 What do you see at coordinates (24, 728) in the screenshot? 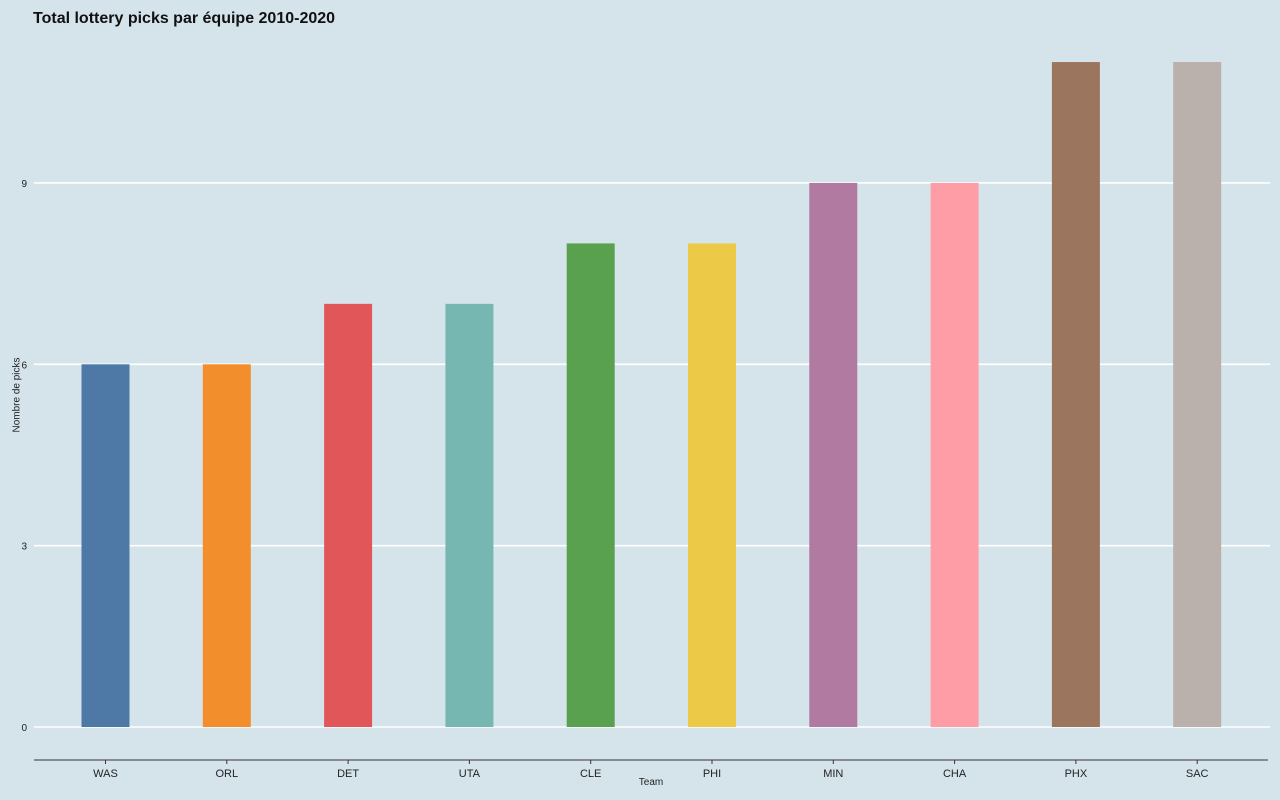
I see `y-tick-label: 0` at bounding box center [24, 728].